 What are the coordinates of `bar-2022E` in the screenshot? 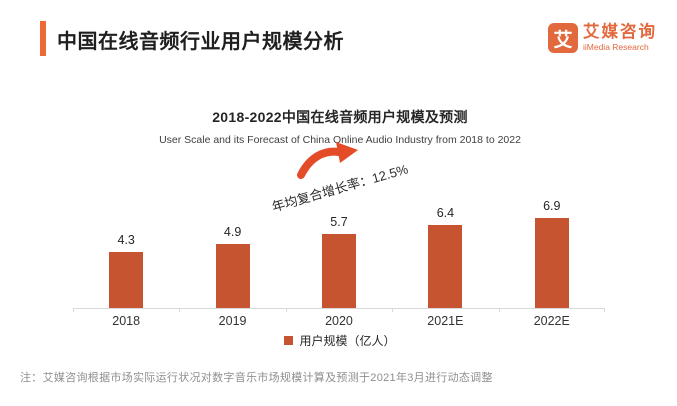 It's located at (551, 263).